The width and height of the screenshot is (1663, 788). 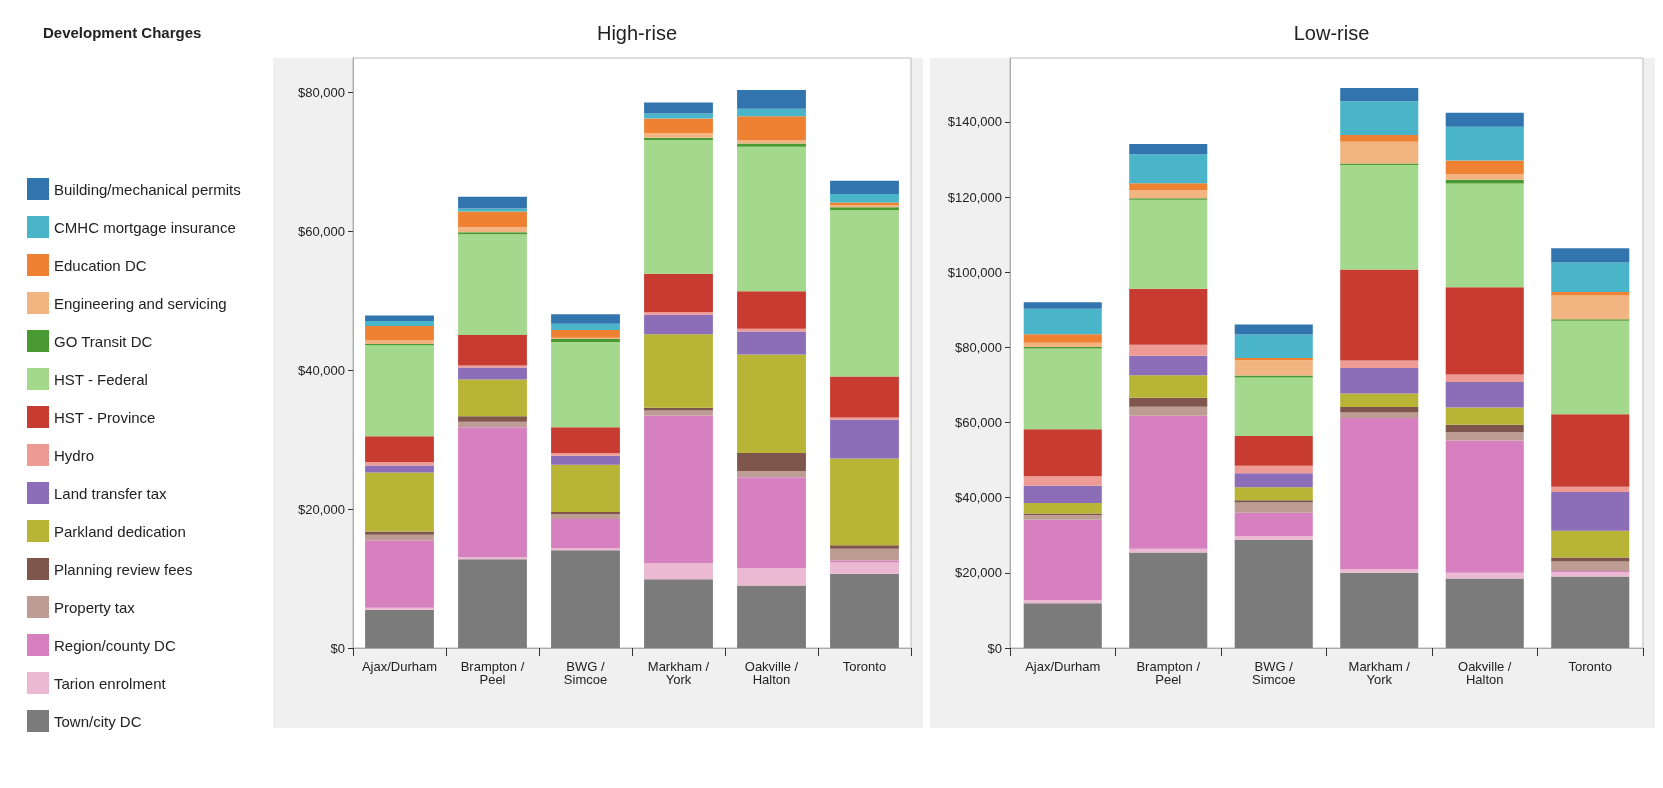 I want to click on chart-title: High-rise, so click(x=637, y=33).